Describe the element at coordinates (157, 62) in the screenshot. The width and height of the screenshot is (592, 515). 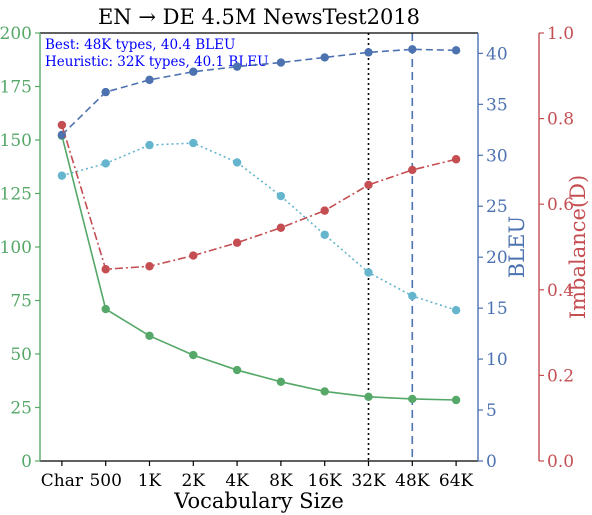
I see `annotation-1: Heuristic: 32K types, 40.1 BLEU` at that location.